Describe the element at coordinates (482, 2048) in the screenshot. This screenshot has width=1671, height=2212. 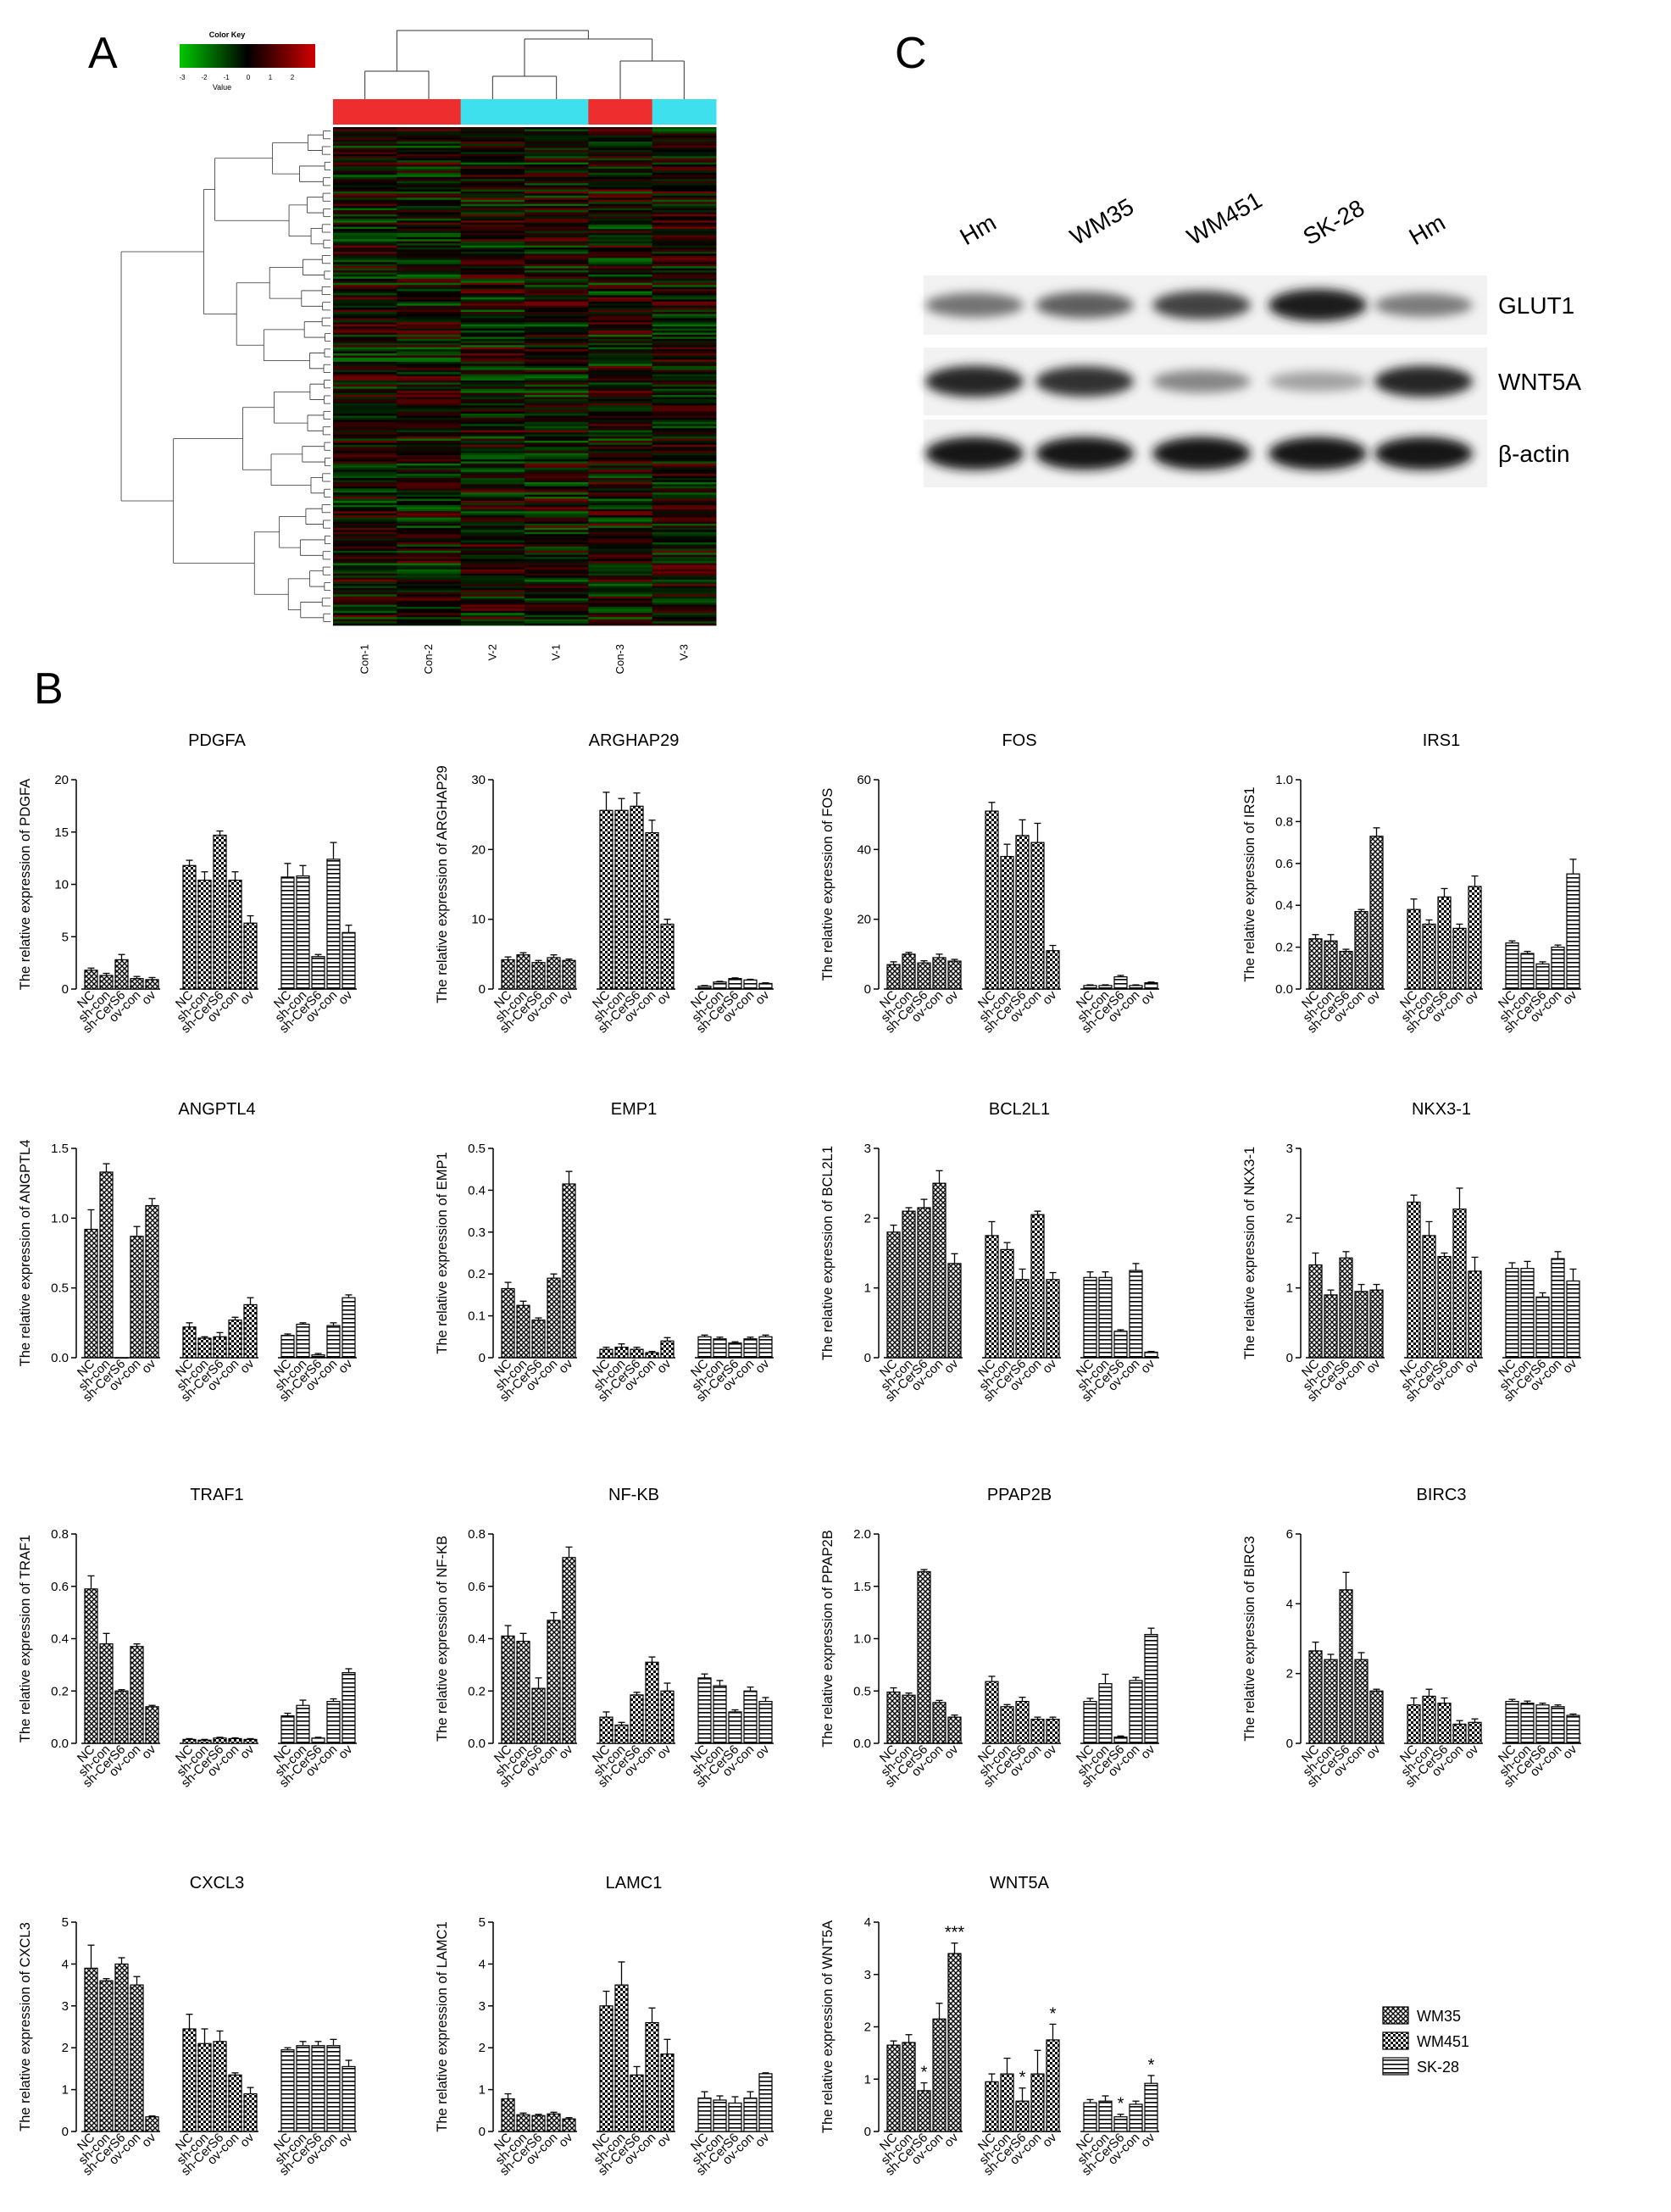
I see `y-tick-label: 2` at that location.